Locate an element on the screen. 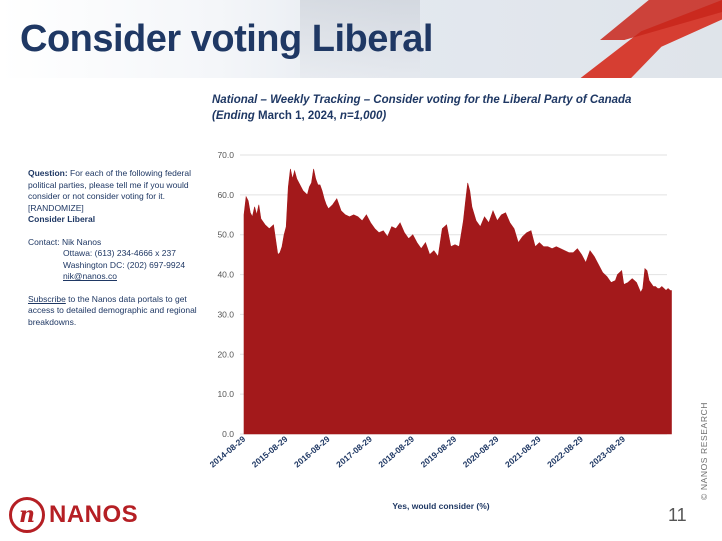  x-axis-label: Yes, would consider (%) is located at coordinates (440, 506).